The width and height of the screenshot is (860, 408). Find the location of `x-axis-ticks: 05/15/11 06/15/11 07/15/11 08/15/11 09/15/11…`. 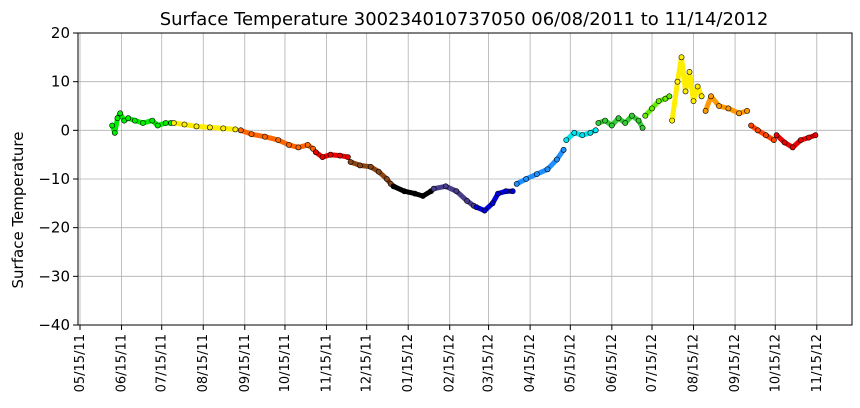

x-axis-ticks: 05/15/11 06/15/11 07/15/11 08/15/11 09/15/11… is located at coordinates (449, 358).